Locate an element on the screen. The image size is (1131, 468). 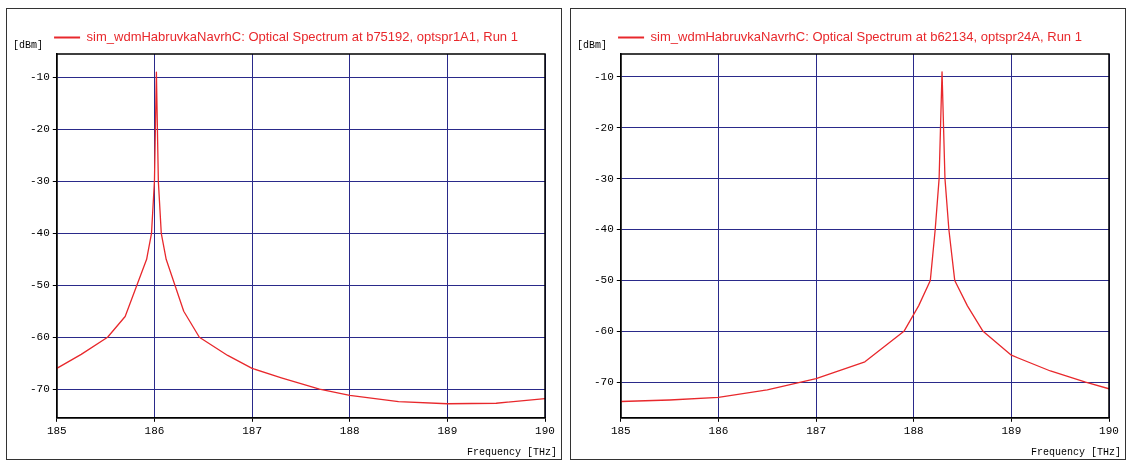
legend-label: sim_wdmHabruvkaNavrhC: Optical Spectrum at b62134, optspr24A, Run 1 is located at coordinates (866, 37).